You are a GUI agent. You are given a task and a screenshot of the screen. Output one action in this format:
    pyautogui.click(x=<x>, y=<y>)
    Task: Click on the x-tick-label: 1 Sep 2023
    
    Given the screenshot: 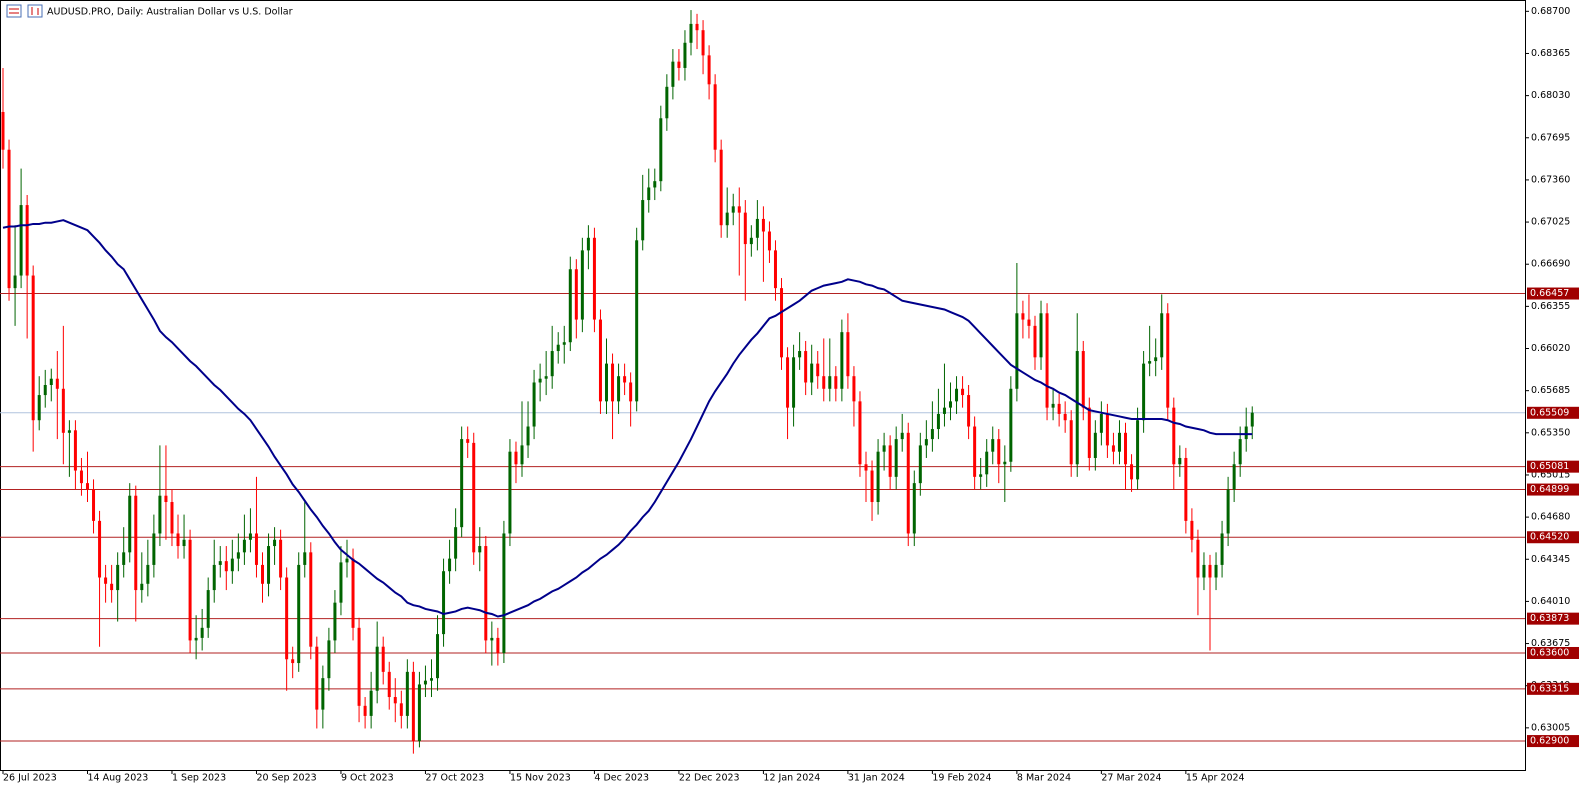 What is the action you would take?
    pyautogui.click(x=199, y=778)
    